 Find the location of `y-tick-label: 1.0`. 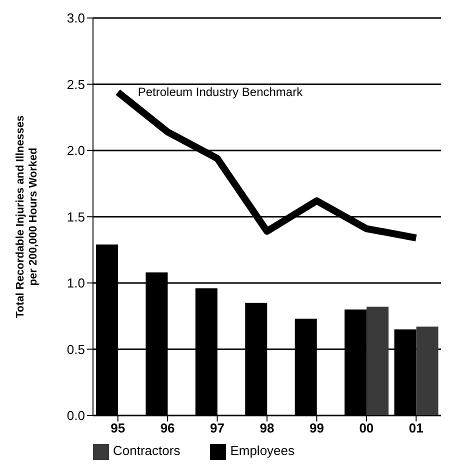

y-tick-label: 1.0 is located at coordinates (75, 283).